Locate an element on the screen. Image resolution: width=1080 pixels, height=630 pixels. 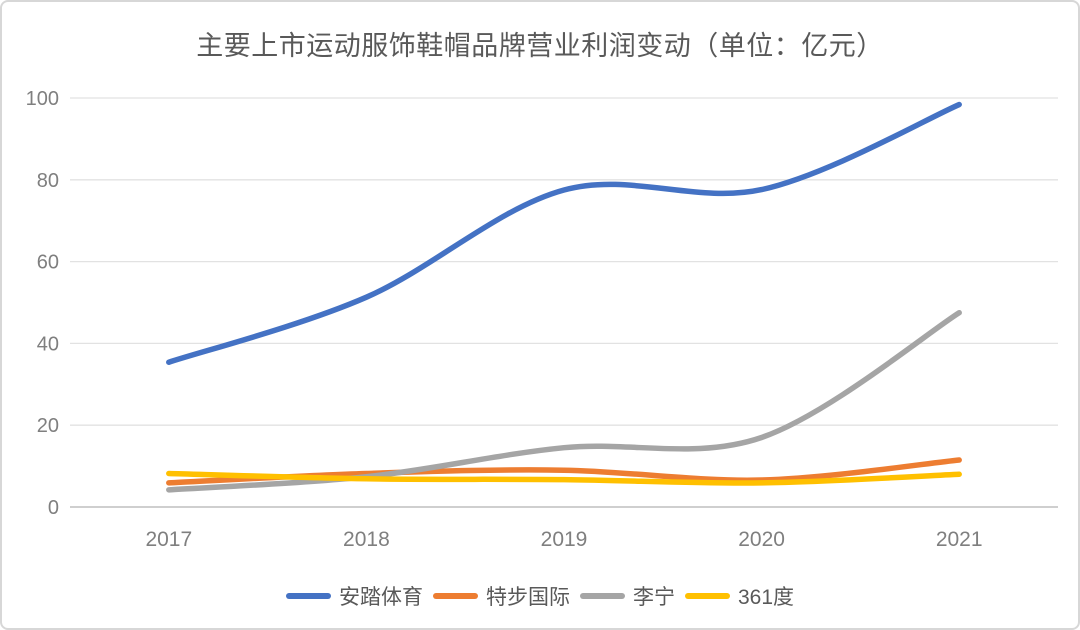
legend-swatch-li-ning is located at coordinates (602, 596).